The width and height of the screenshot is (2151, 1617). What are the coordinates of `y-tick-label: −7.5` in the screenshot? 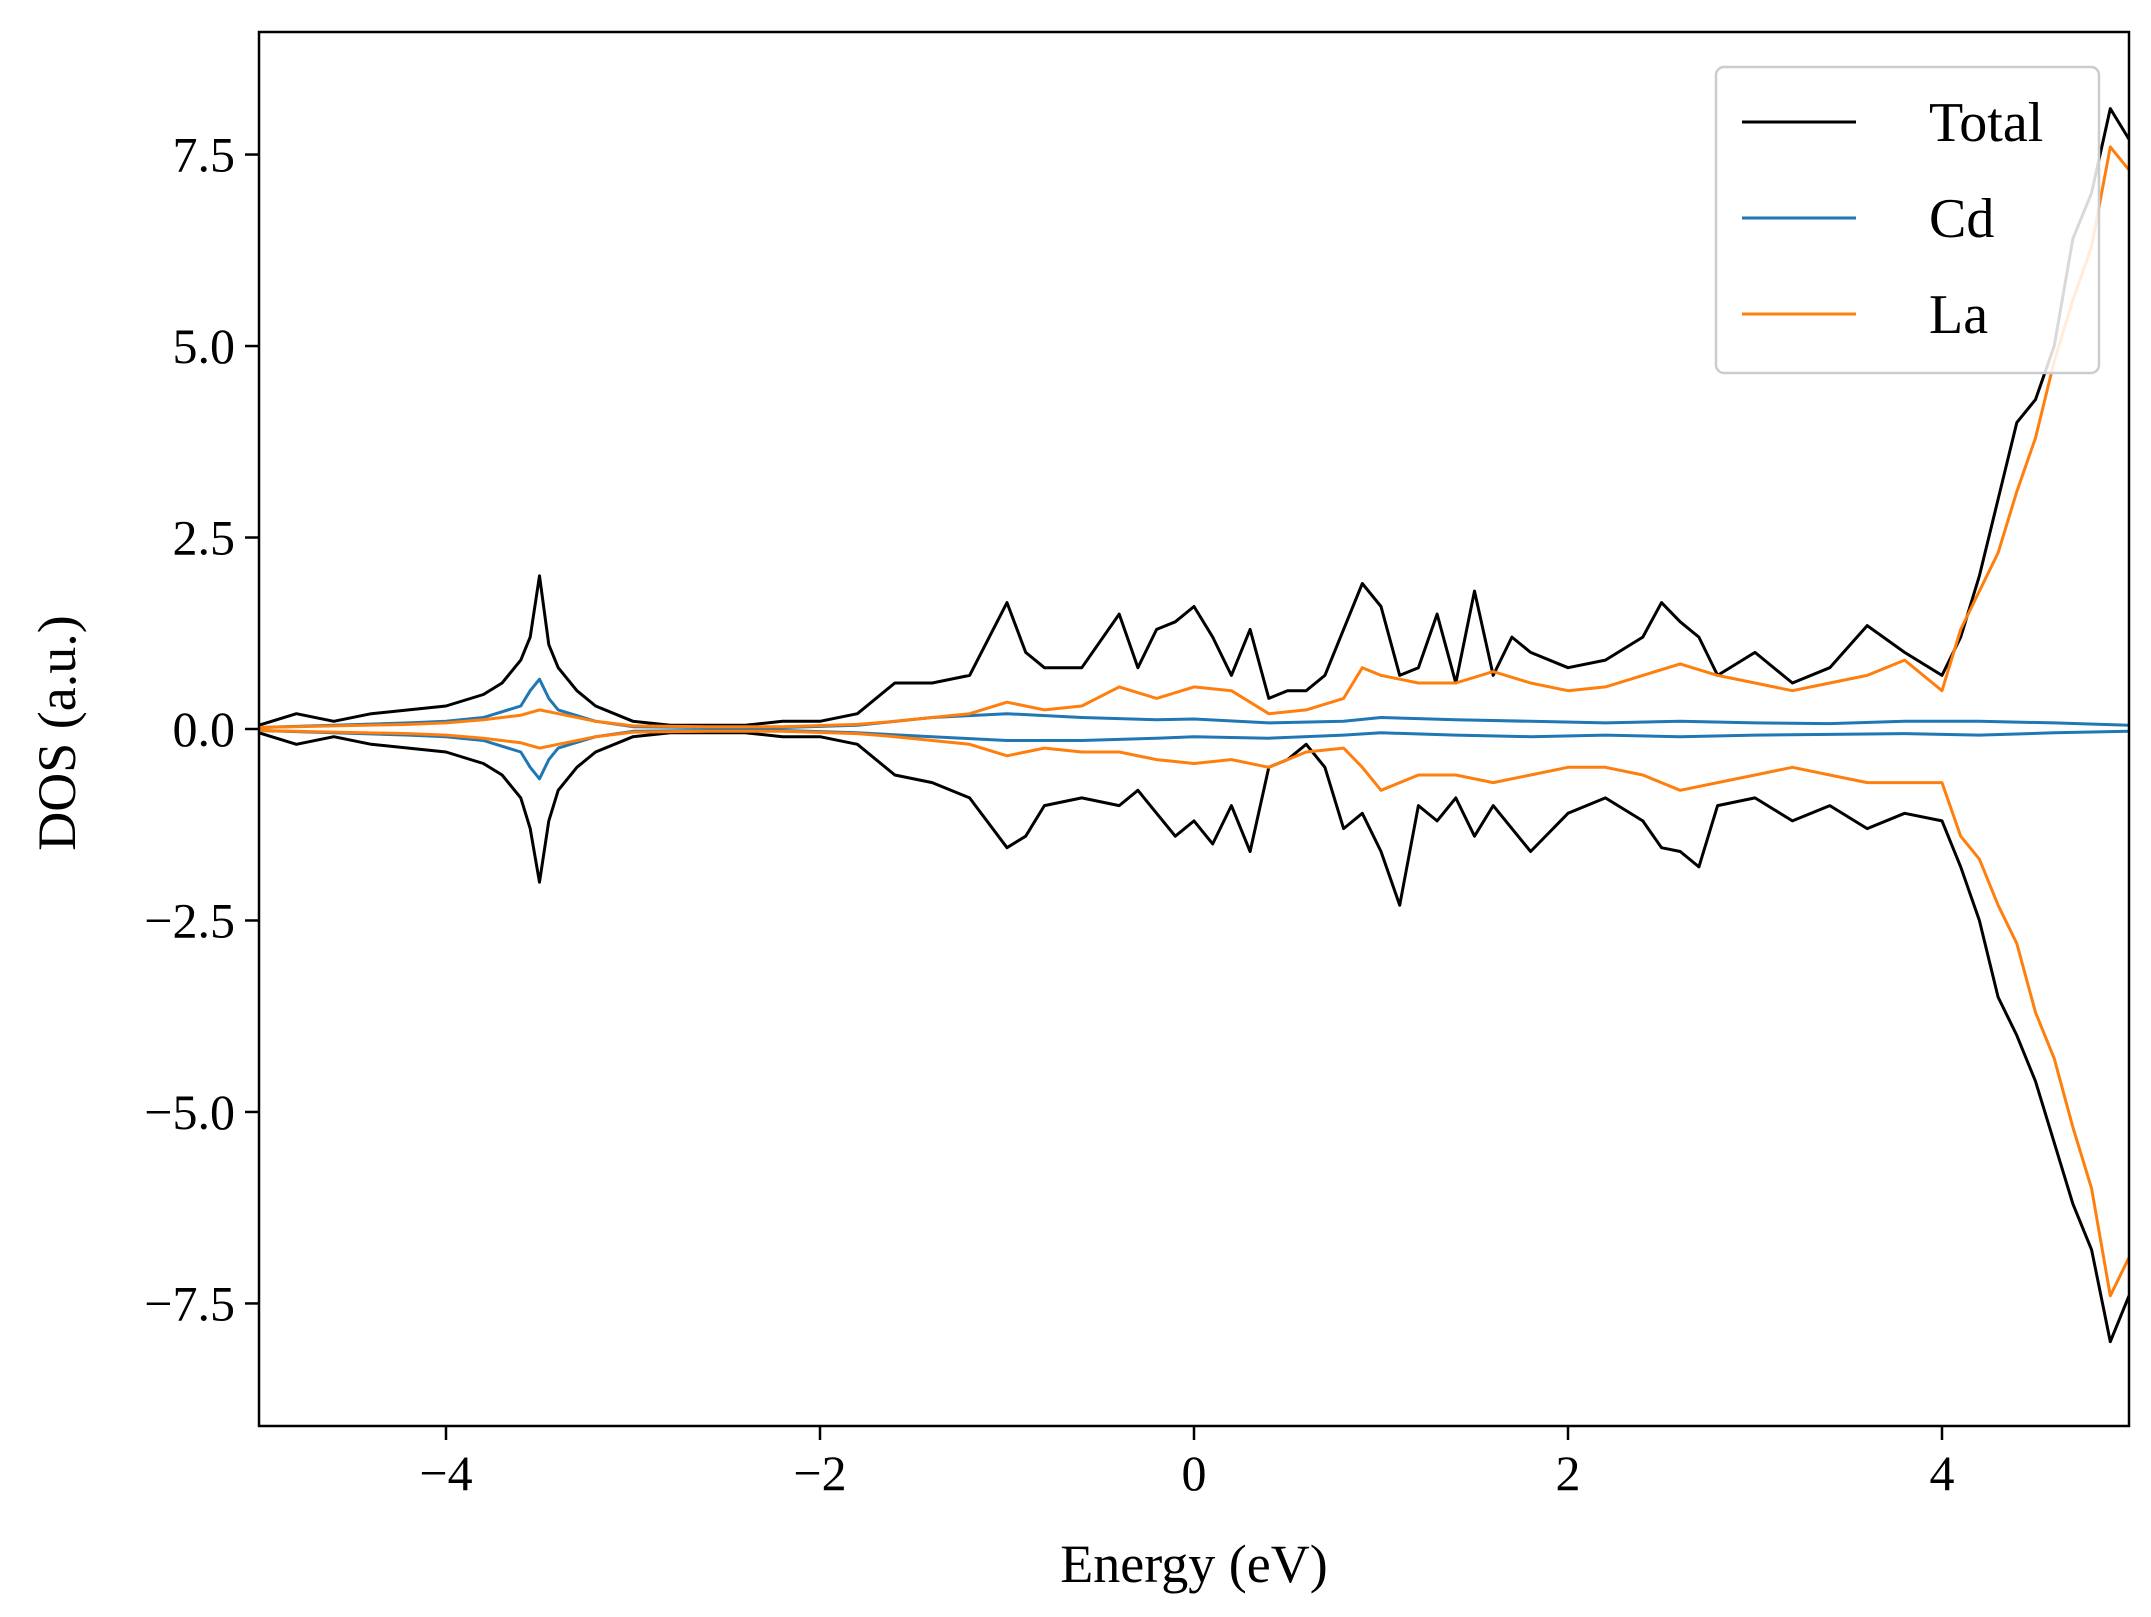 It's located at (189, 1303).